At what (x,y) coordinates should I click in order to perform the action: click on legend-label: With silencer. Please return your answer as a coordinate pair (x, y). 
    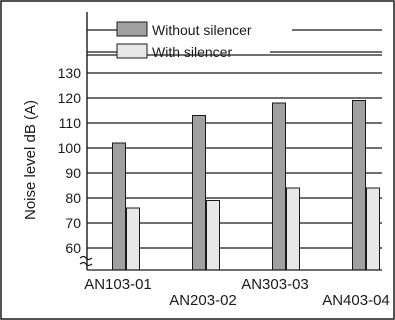
    Looking at the image, I should click on (192, 52).